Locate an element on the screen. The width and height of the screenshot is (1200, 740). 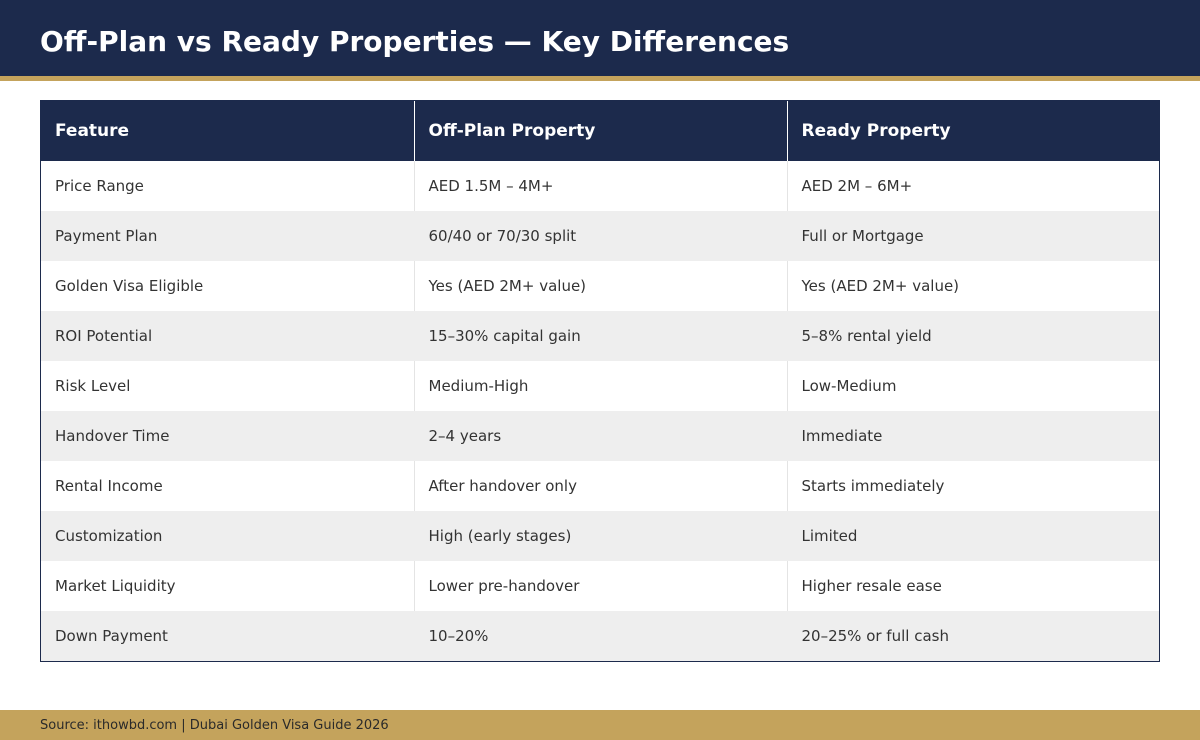
ready-cell: Limited is located at coordinates (972, 536).